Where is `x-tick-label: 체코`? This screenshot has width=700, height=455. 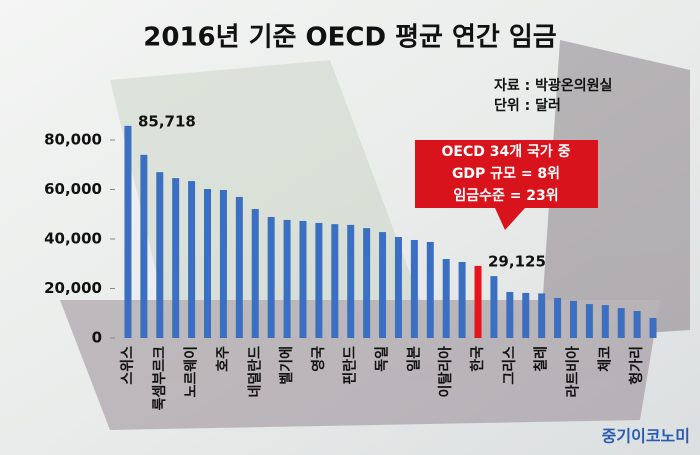 x-tick-label: 체코 is located at coordinates (605, 359).